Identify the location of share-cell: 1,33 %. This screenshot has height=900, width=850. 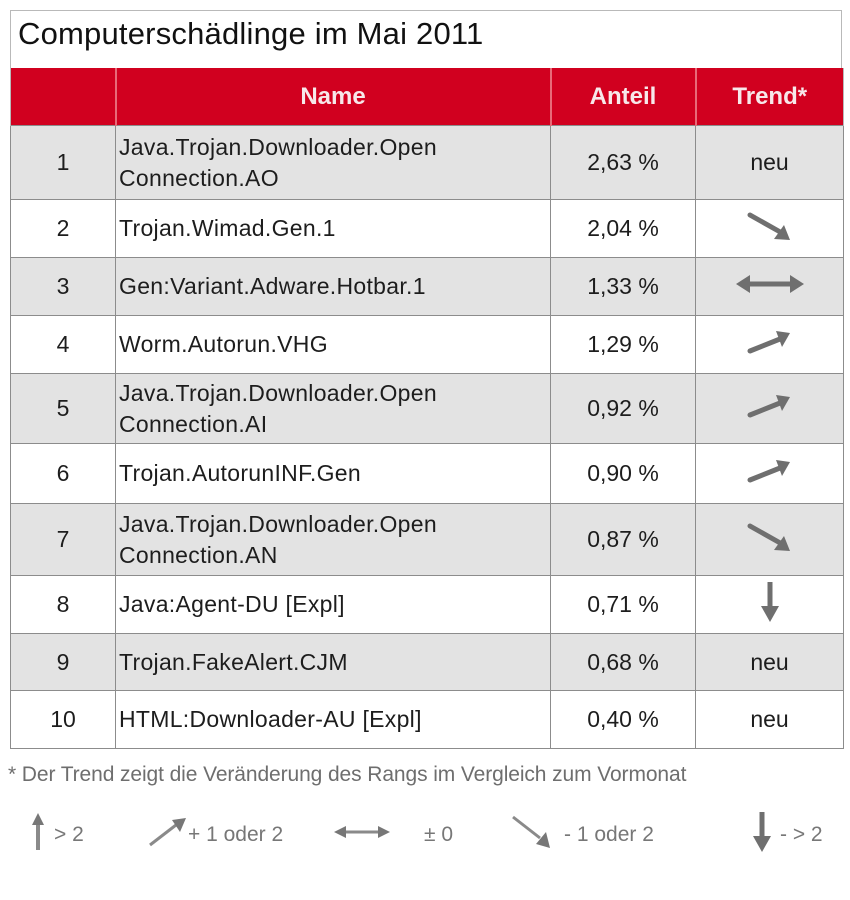
(623, 286).